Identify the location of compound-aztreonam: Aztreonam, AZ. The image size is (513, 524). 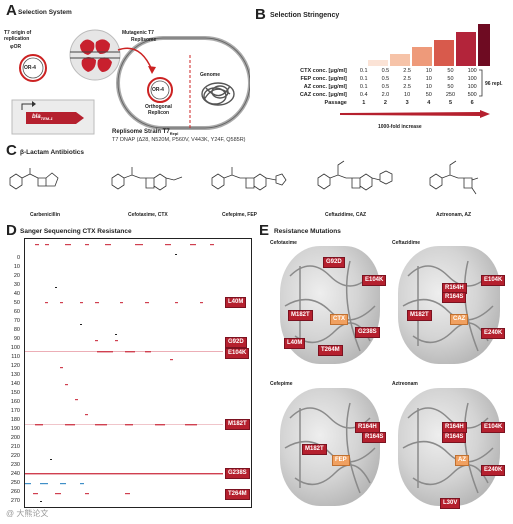
(454, 215).